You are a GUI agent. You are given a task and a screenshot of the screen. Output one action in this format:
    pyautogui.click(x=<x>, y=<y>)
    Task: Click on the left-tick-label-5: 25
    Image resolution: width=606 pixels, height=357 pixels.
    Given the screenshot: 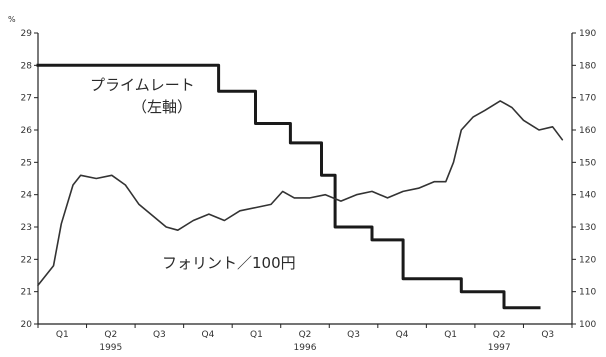 What is the action you would take?
    pyautogui.click(x=26, y=163)
    